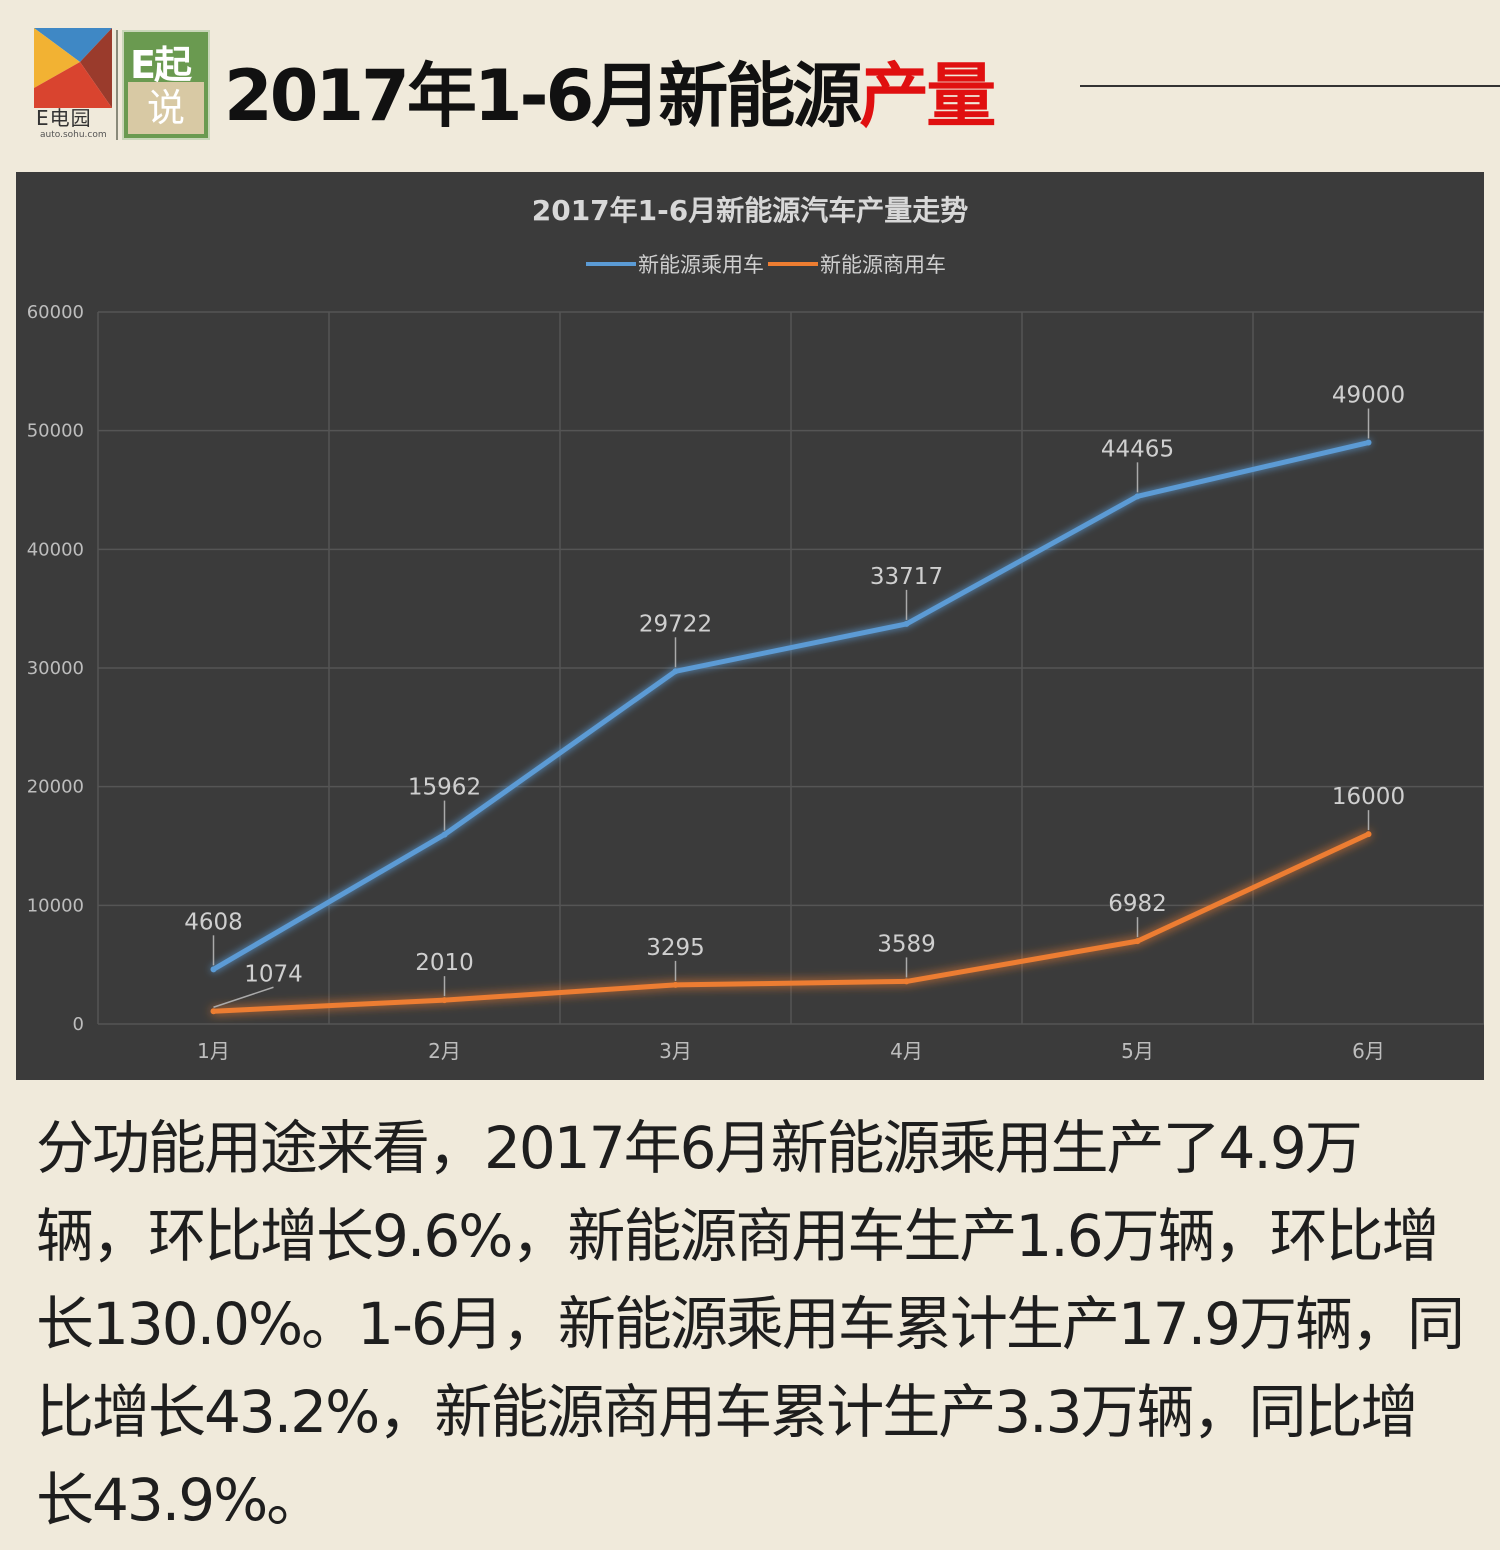 The height and width of the screenshot is (1550, 1500). I want to click on data-label: 15962, so click(444, 788).